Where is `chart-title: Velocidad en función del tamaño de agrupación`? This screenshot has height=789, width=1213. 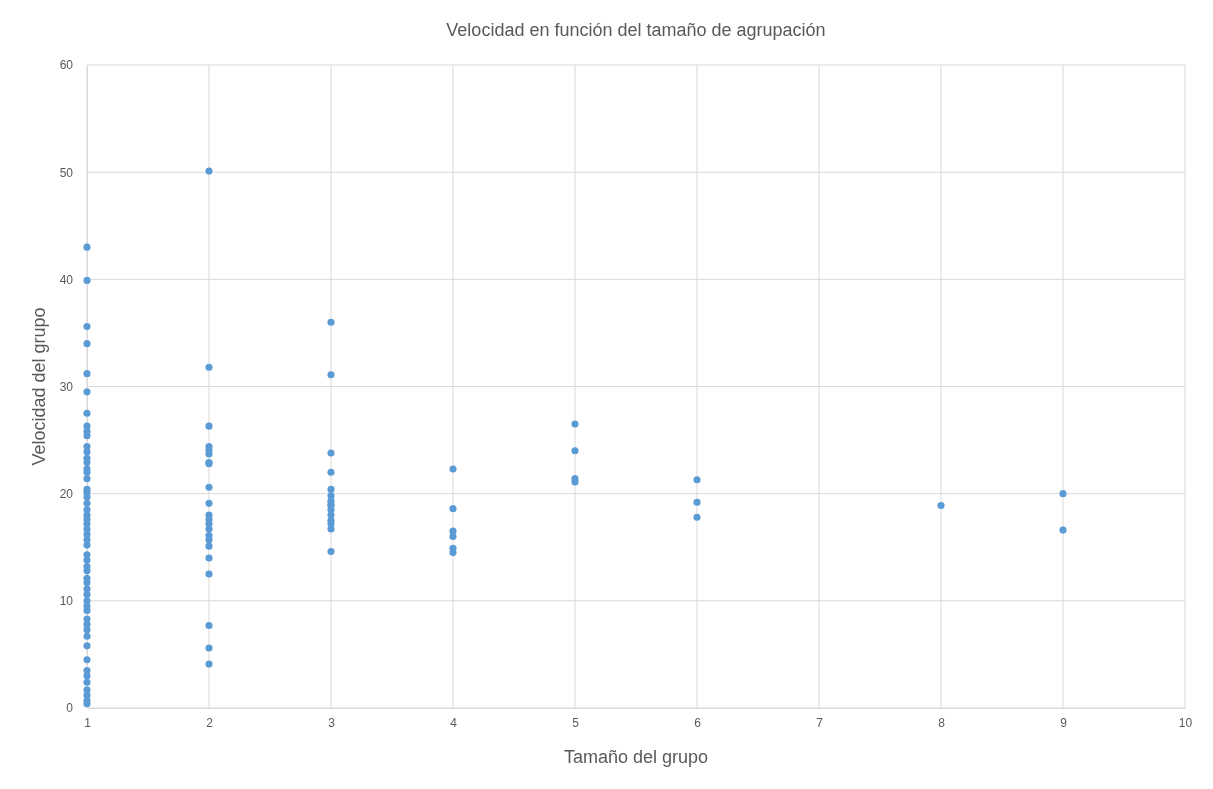
chart-title: Velocidad en función del tamaño de agrupación is located at coordinates (636, 30).